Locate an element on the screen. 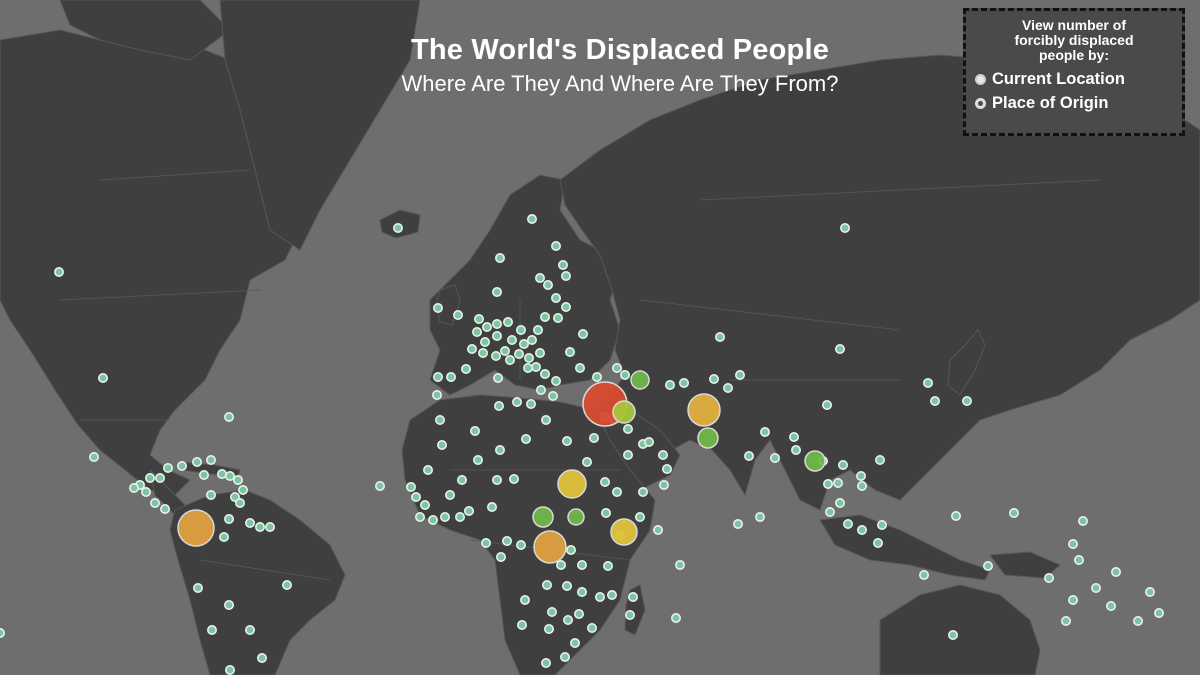 The width and height of the screenshot is (1200, 675). option-place-of-origin: Place of Origin is located at coordinates (1078, 103).